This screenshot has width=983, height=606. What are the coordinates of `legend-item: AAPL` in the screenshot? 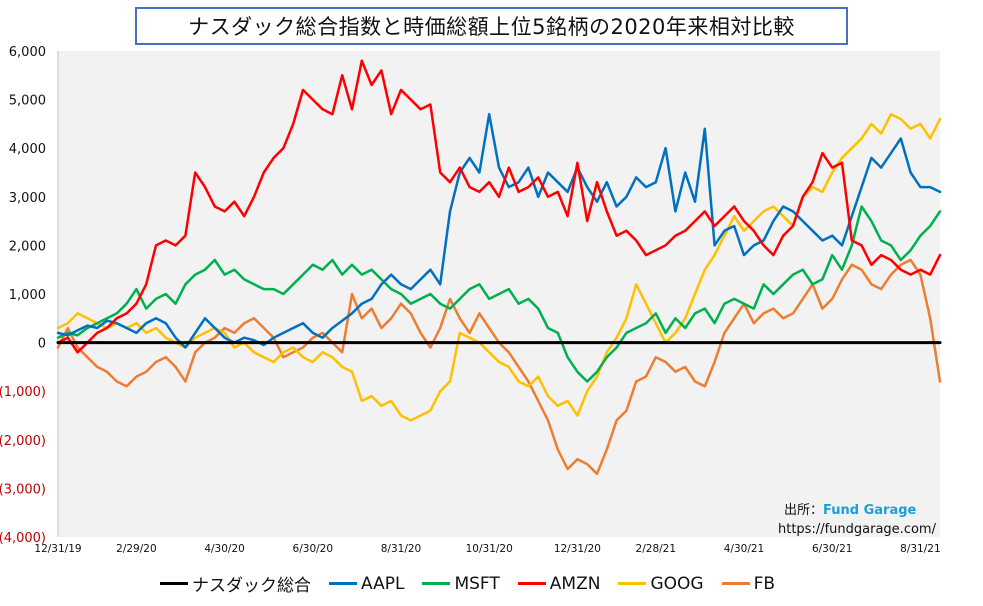 It's located at (366, 584).